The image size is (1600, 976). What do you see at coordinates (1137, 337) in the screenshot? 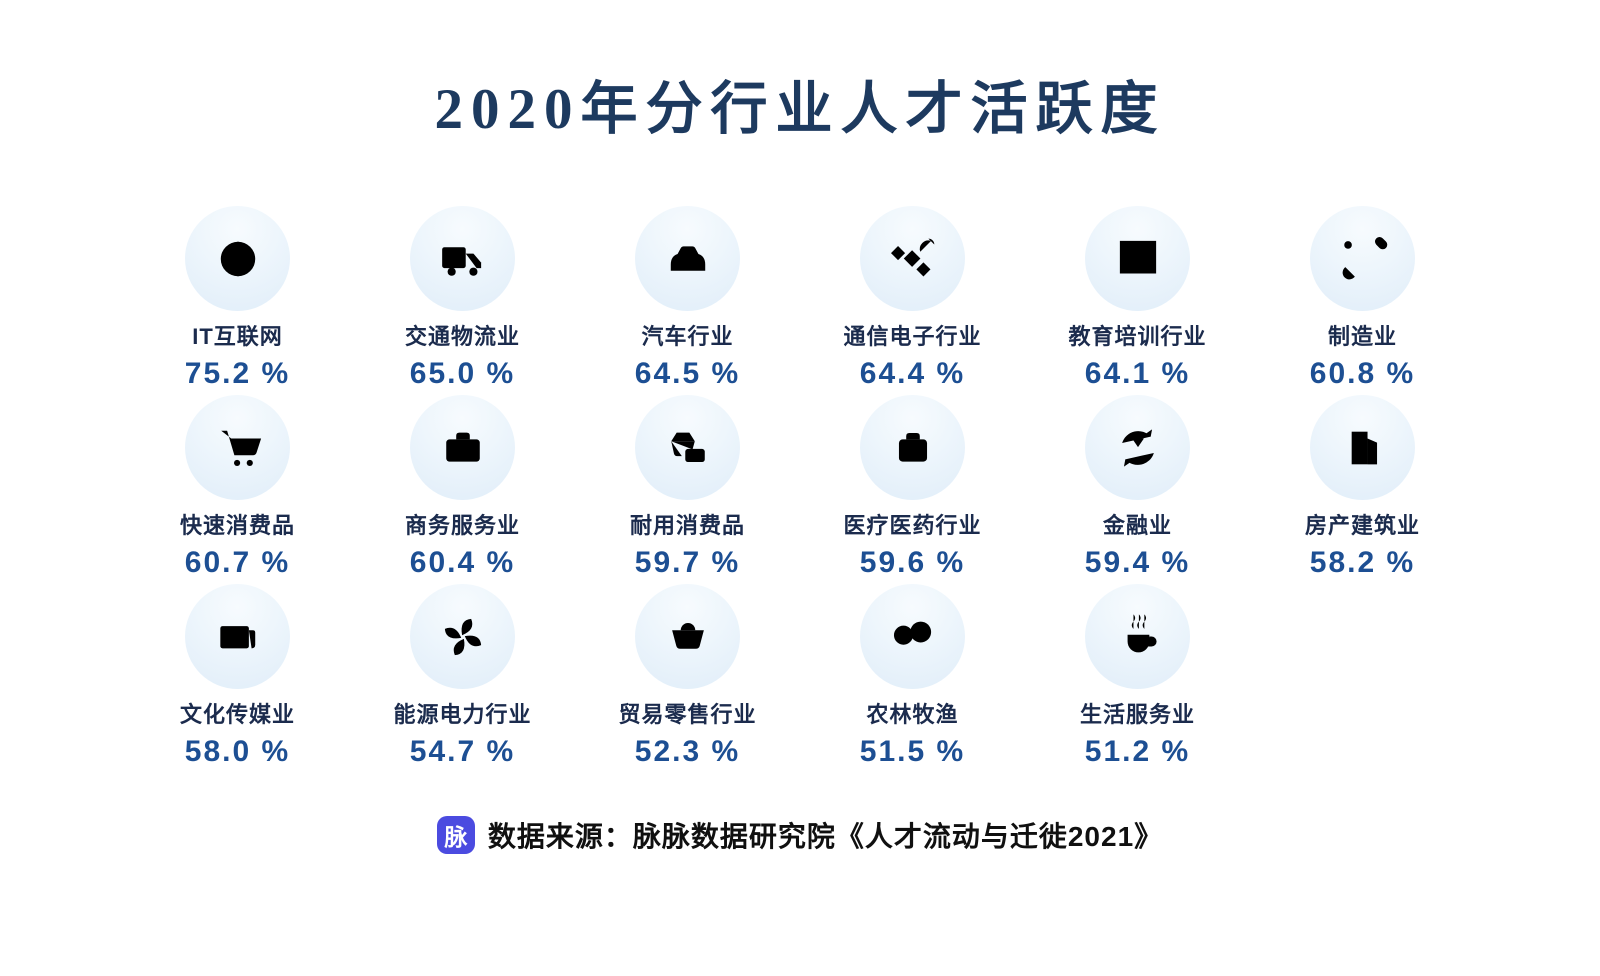
I see `industry-label: 教育培训行业` at bounding box center [1137, 337].